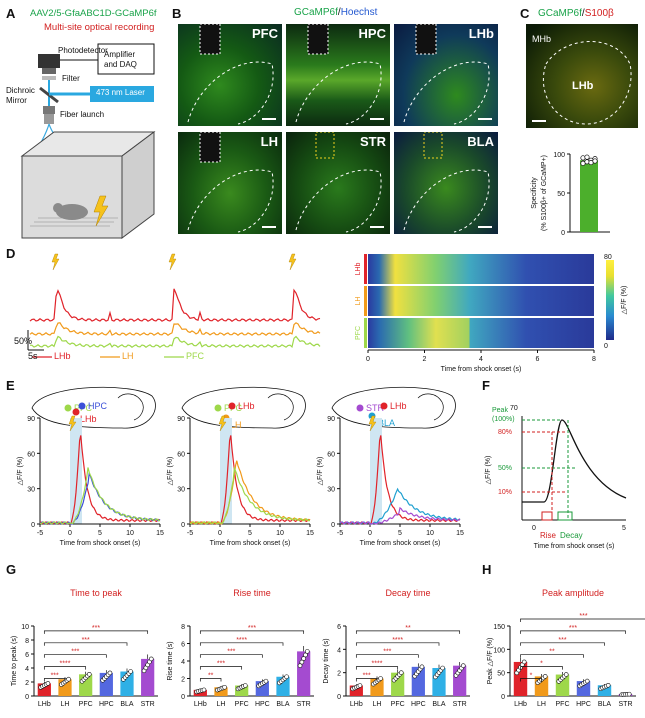  What do you see at coordinates (100, 496) in the screenshot?
I see `trace-pfc` at bounding box center [100, 496].